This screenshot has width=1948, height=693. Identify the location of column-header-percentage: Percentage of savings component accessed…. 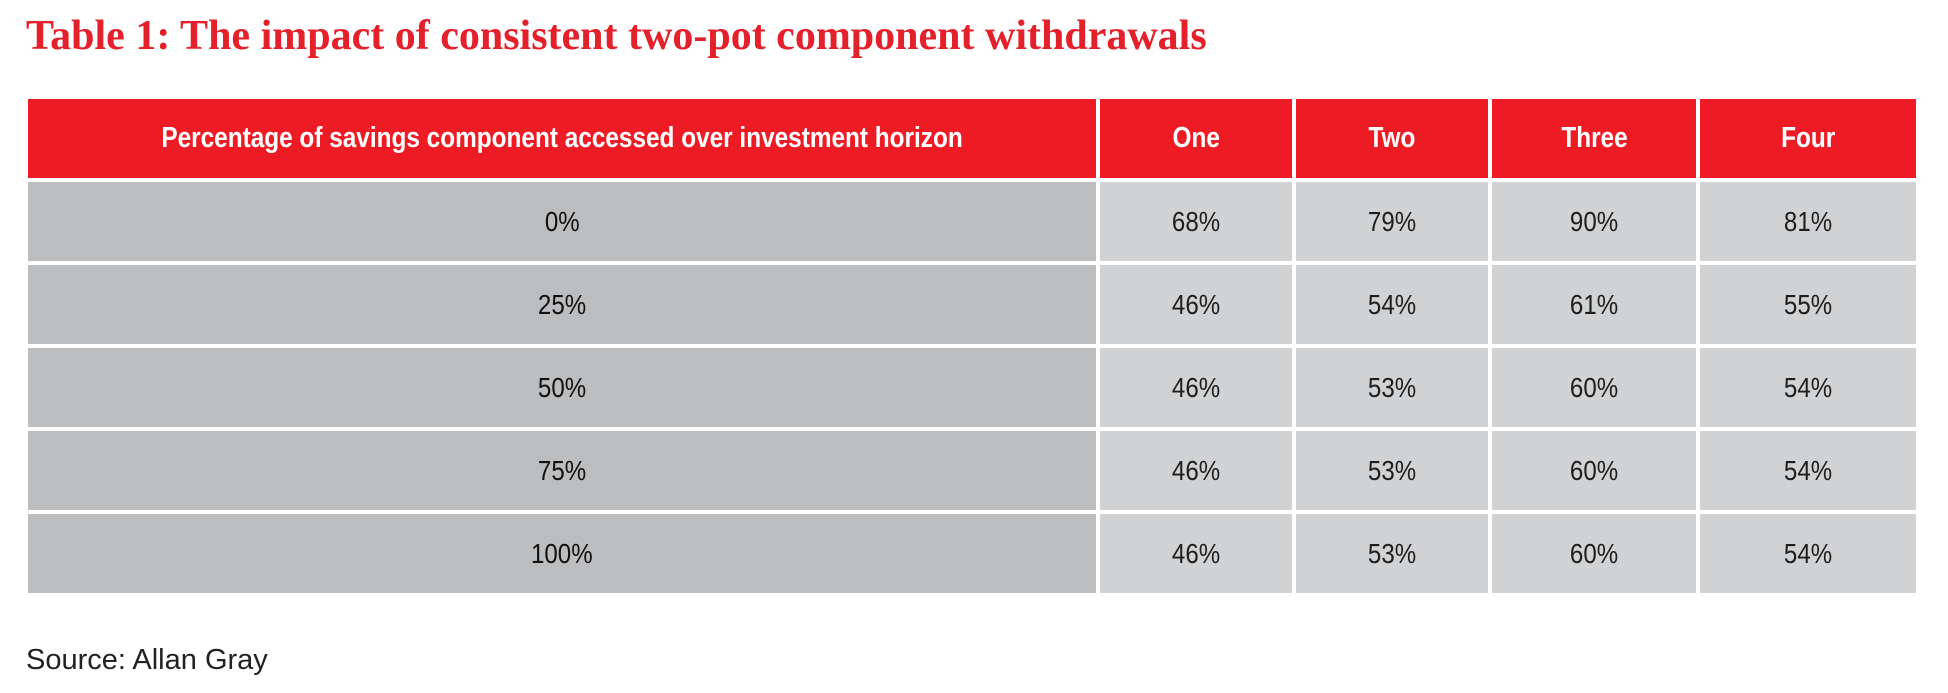
(562, 138).